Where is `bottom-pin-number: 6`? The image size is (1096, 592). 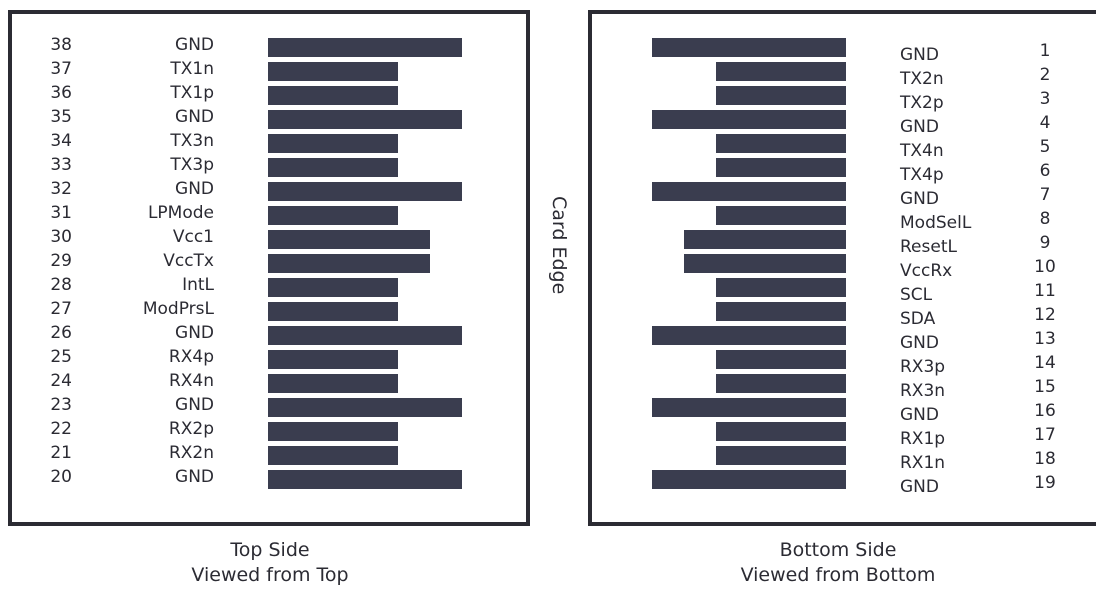
bottom-pin-number: 6 is located at coordinates (1045, 171).